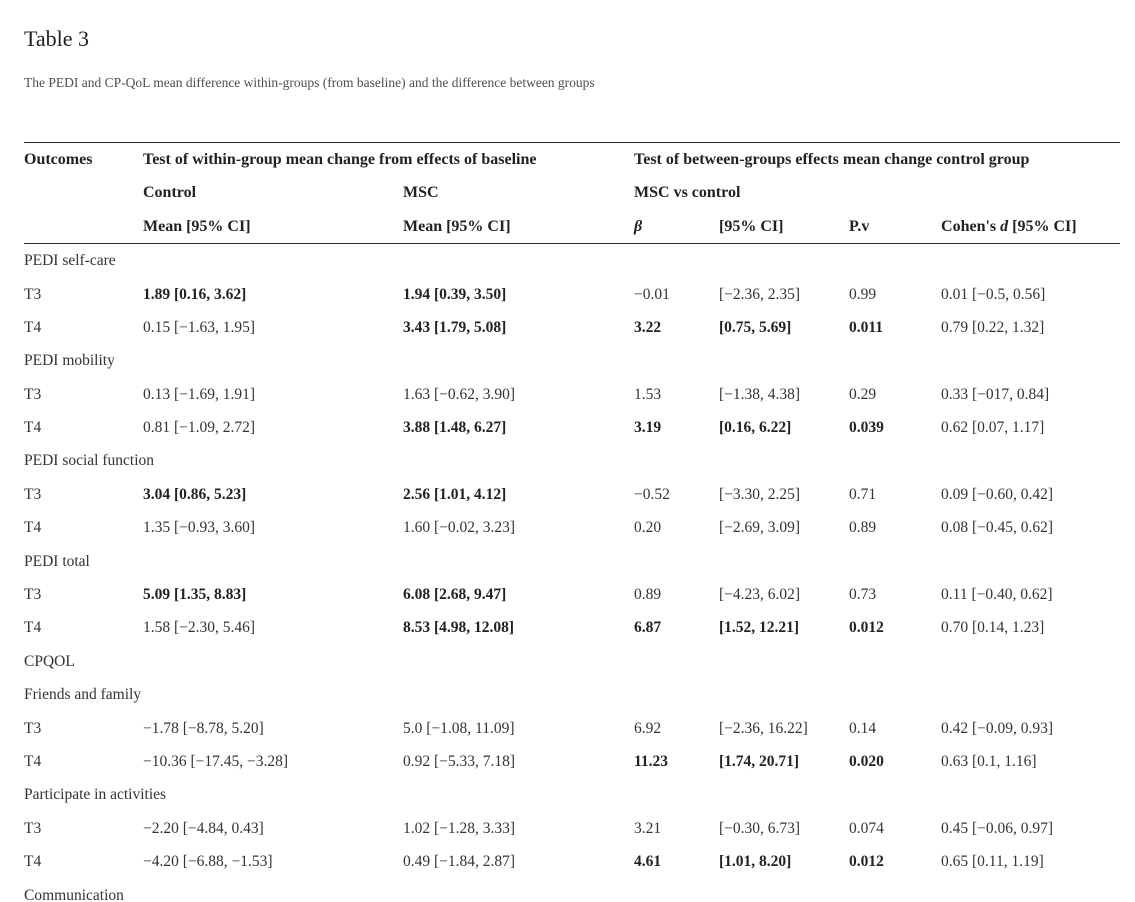  Describe the element at coordinates (866, 327) in the screenshot. I see `value-cell: 0.011` at that location.